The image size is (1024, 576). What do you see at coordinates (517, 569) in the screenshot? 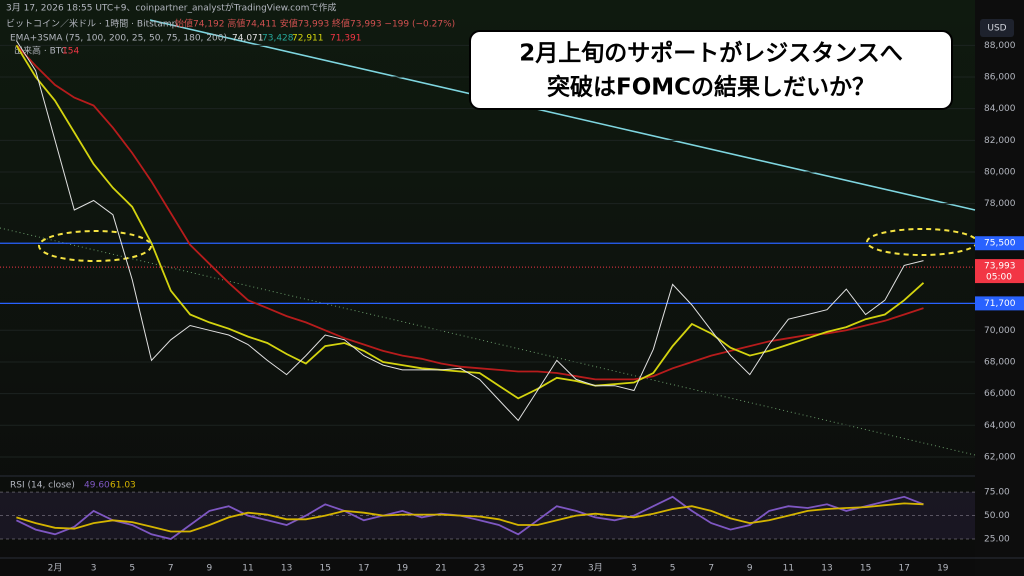
I see `x-tick-label: 25` at bounding box center [517, 569].